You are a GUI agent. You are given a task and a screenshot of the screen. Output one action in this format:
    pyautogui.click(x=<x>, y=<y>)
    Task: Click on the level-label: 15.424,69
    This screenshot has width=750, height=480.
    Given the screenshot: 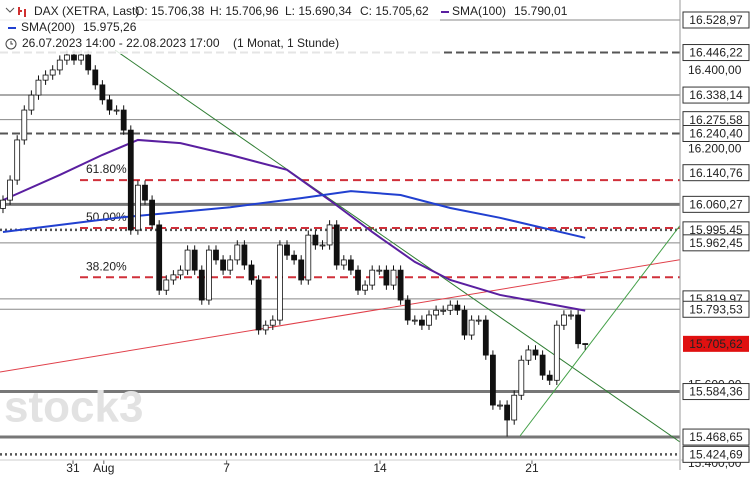 What is the action you would take?
    pyautogui.click(x=716, y=455)
    